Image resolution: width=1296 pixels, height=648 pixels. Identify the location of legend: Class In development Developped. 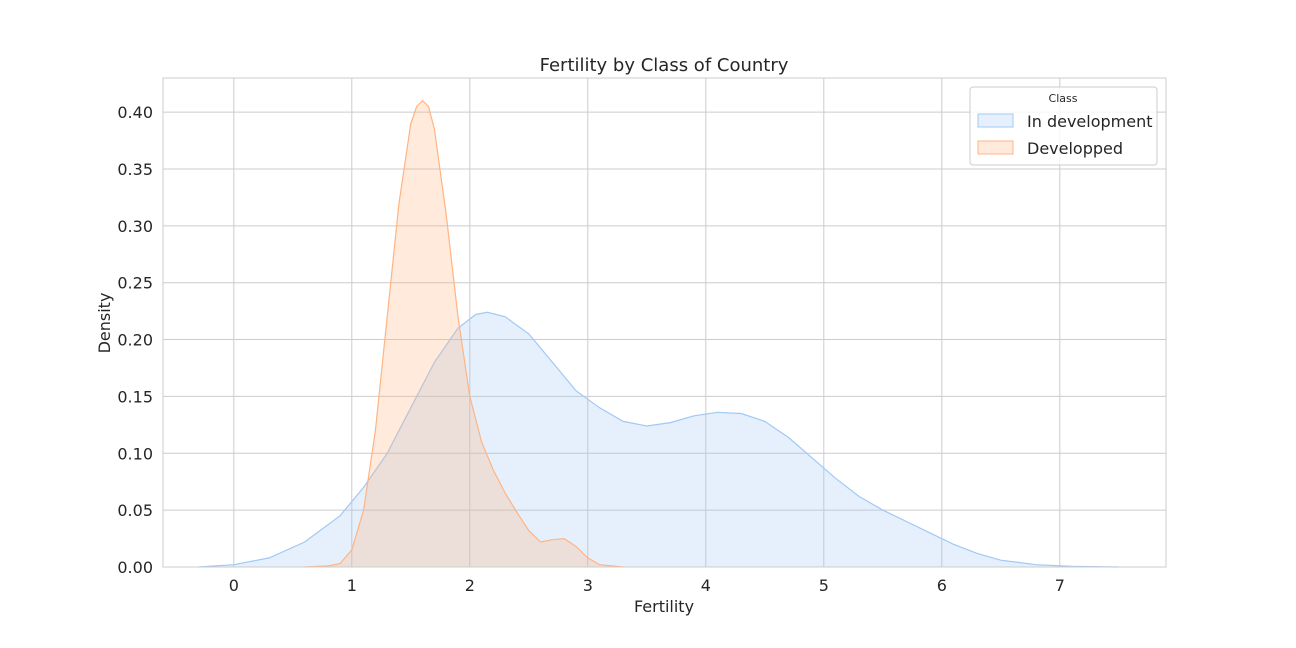
(1063, 126).